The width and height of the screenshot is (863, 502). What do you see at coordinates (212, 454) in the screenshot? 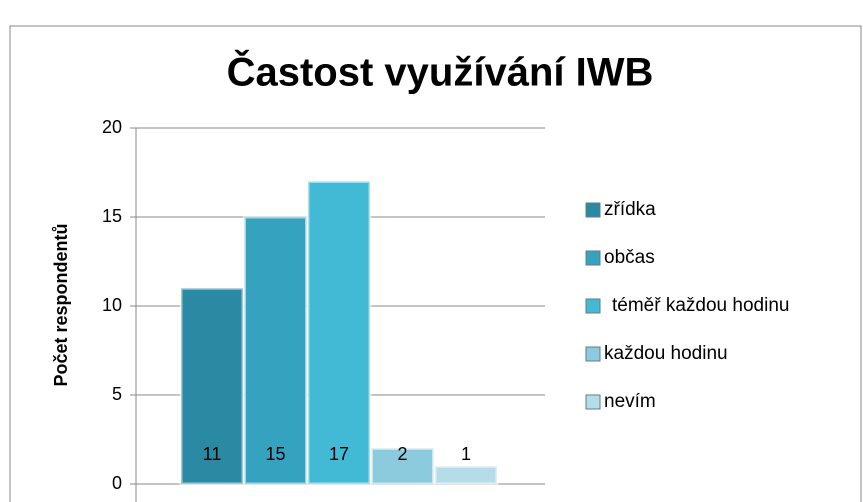
I see `data-label: 11` at bounding box center [212, 454].